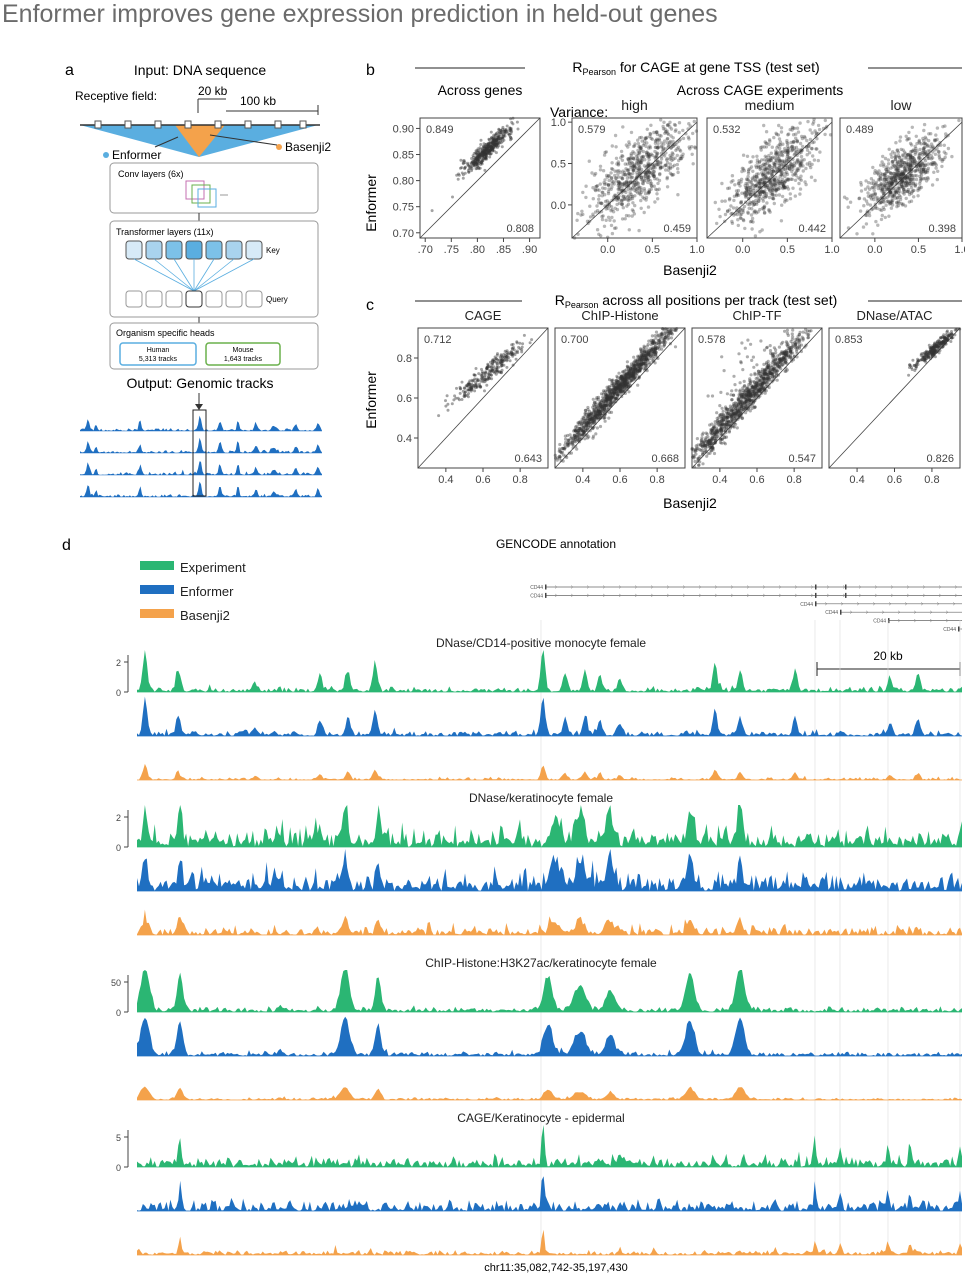 The height and width of the screenshot is (1280, 965). Describe the element at coordinates (136, 155) in the screenshot. I see `enformer-label: Enformer` at that location.